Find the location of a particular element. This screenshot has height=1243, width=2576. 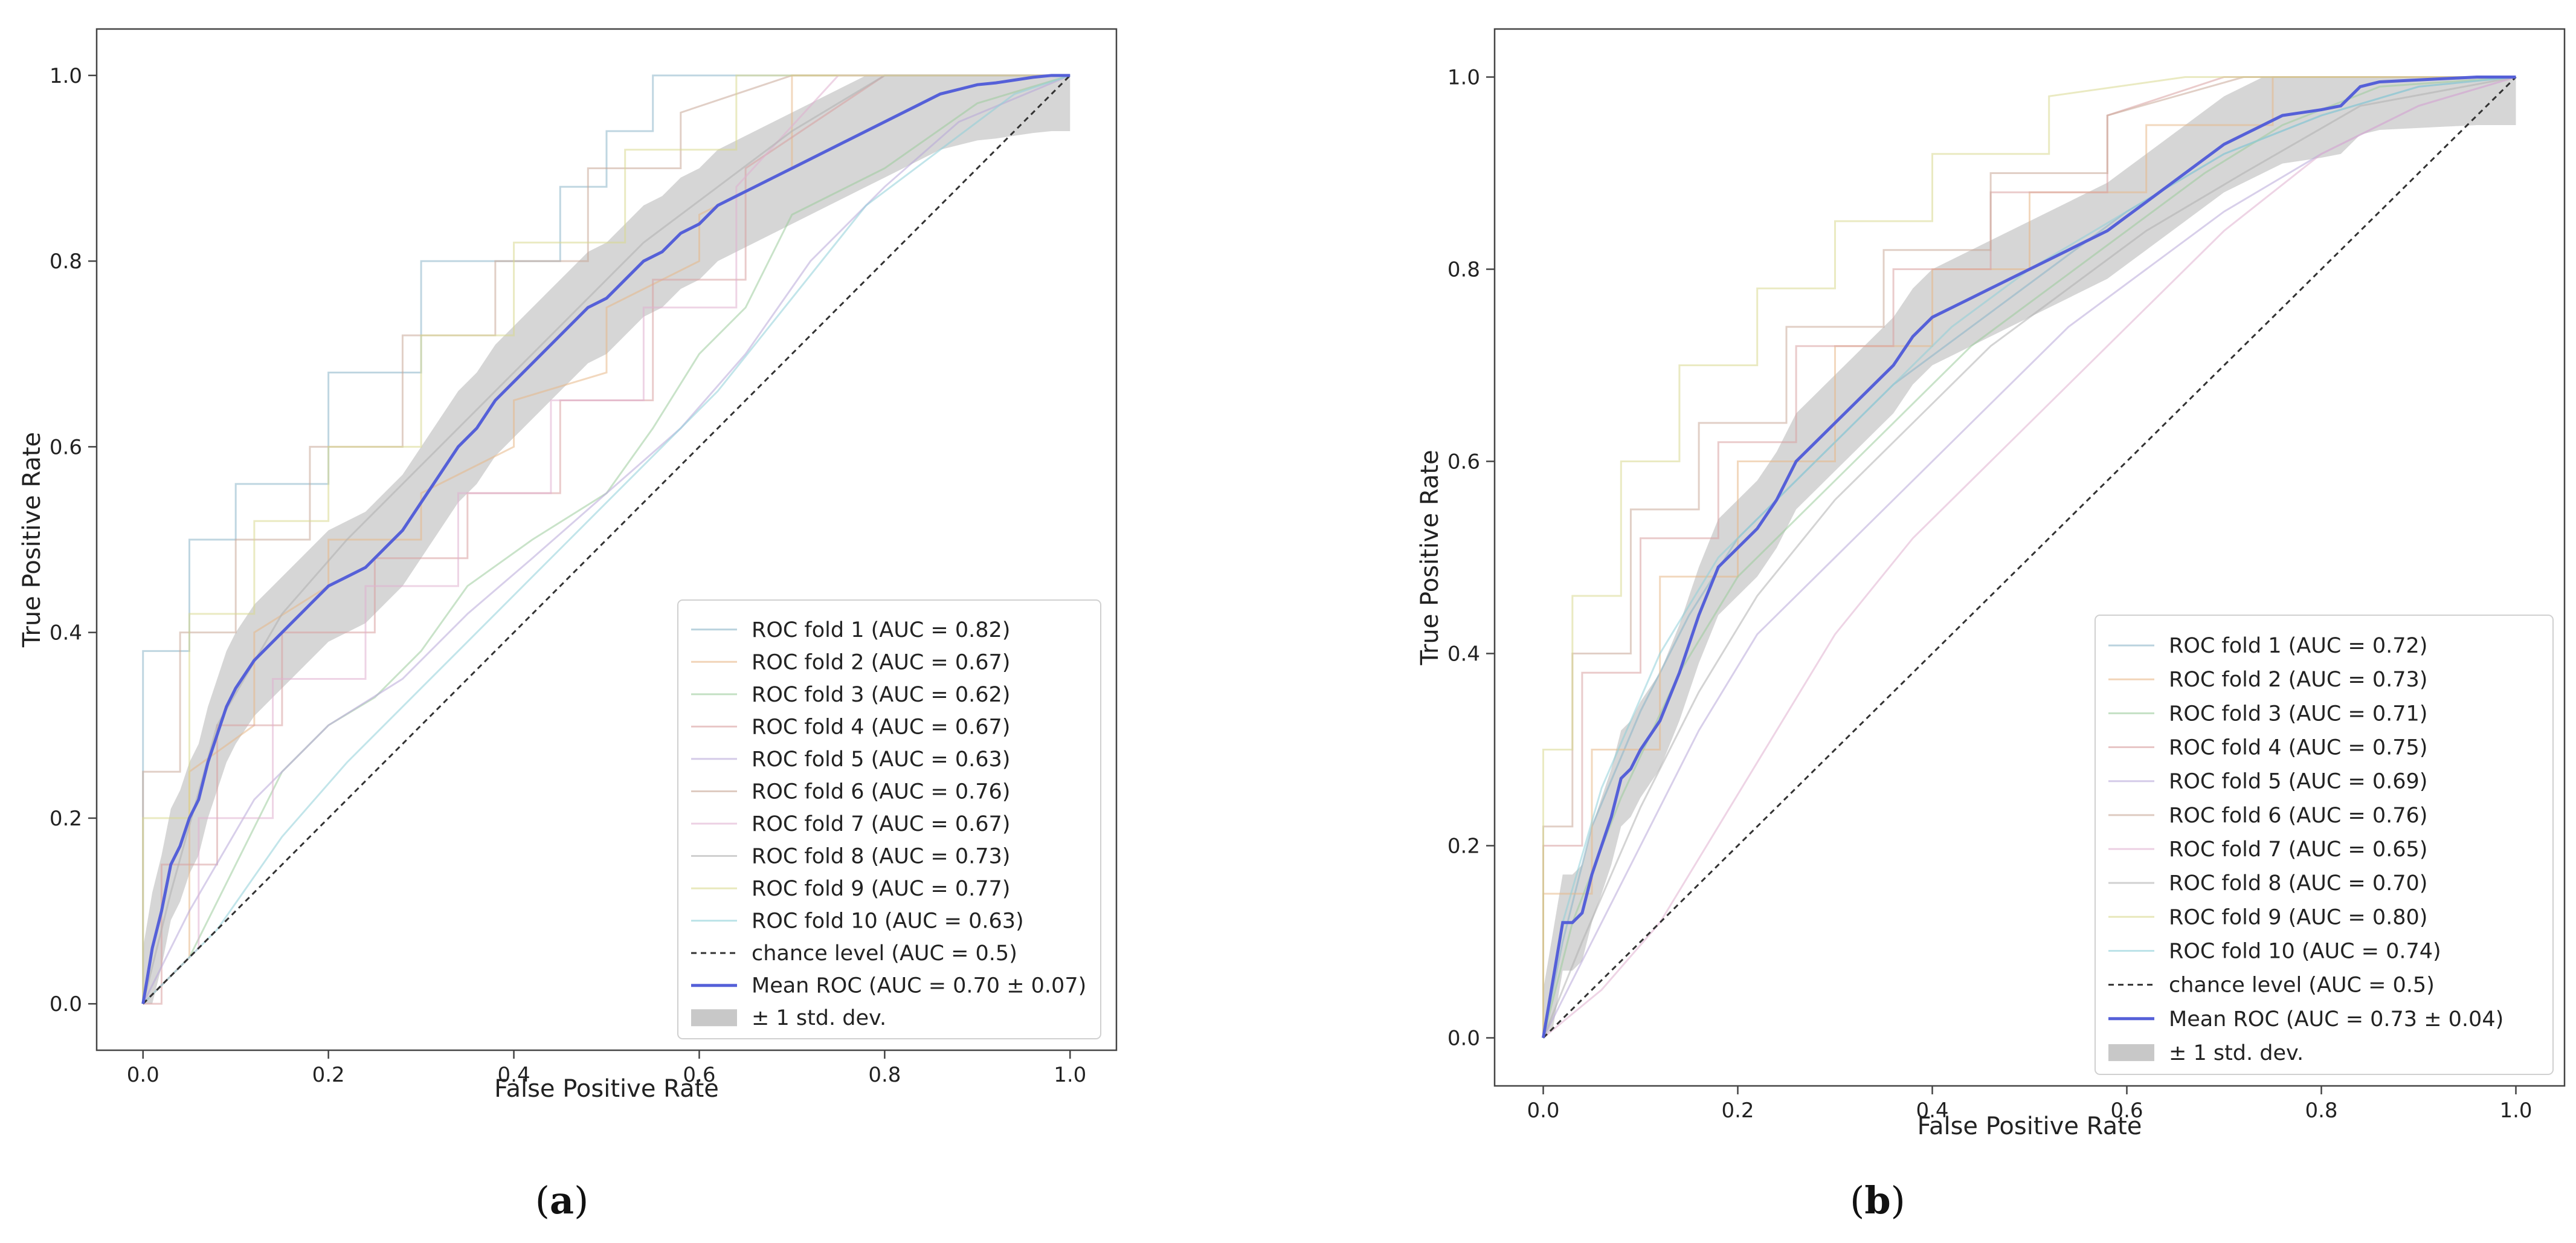

caption-letter: a is located at coordinates (562, 1200).